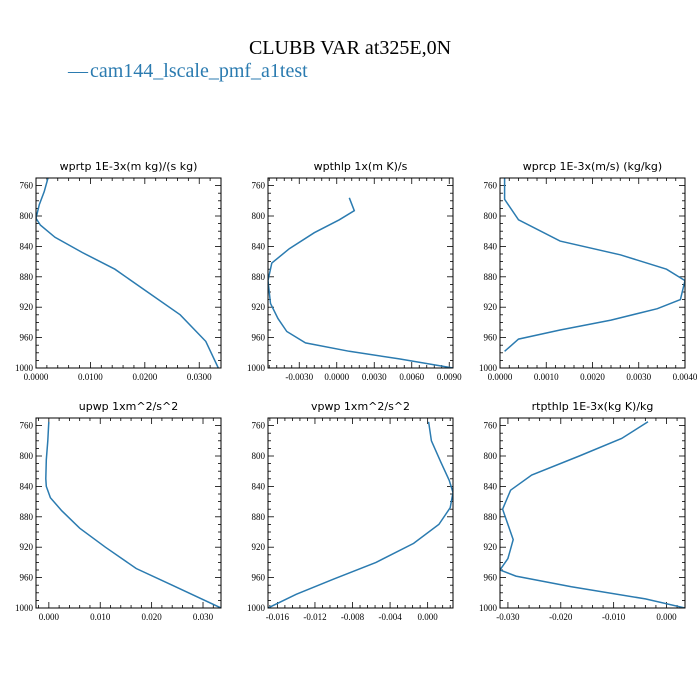 Image resolution: width=700 pixels, height=700 pixels. What do you see at coordinates (100, 617) in the screenshot?
I see `x-tick-label: 0.010` at bounding box center [100, 617].